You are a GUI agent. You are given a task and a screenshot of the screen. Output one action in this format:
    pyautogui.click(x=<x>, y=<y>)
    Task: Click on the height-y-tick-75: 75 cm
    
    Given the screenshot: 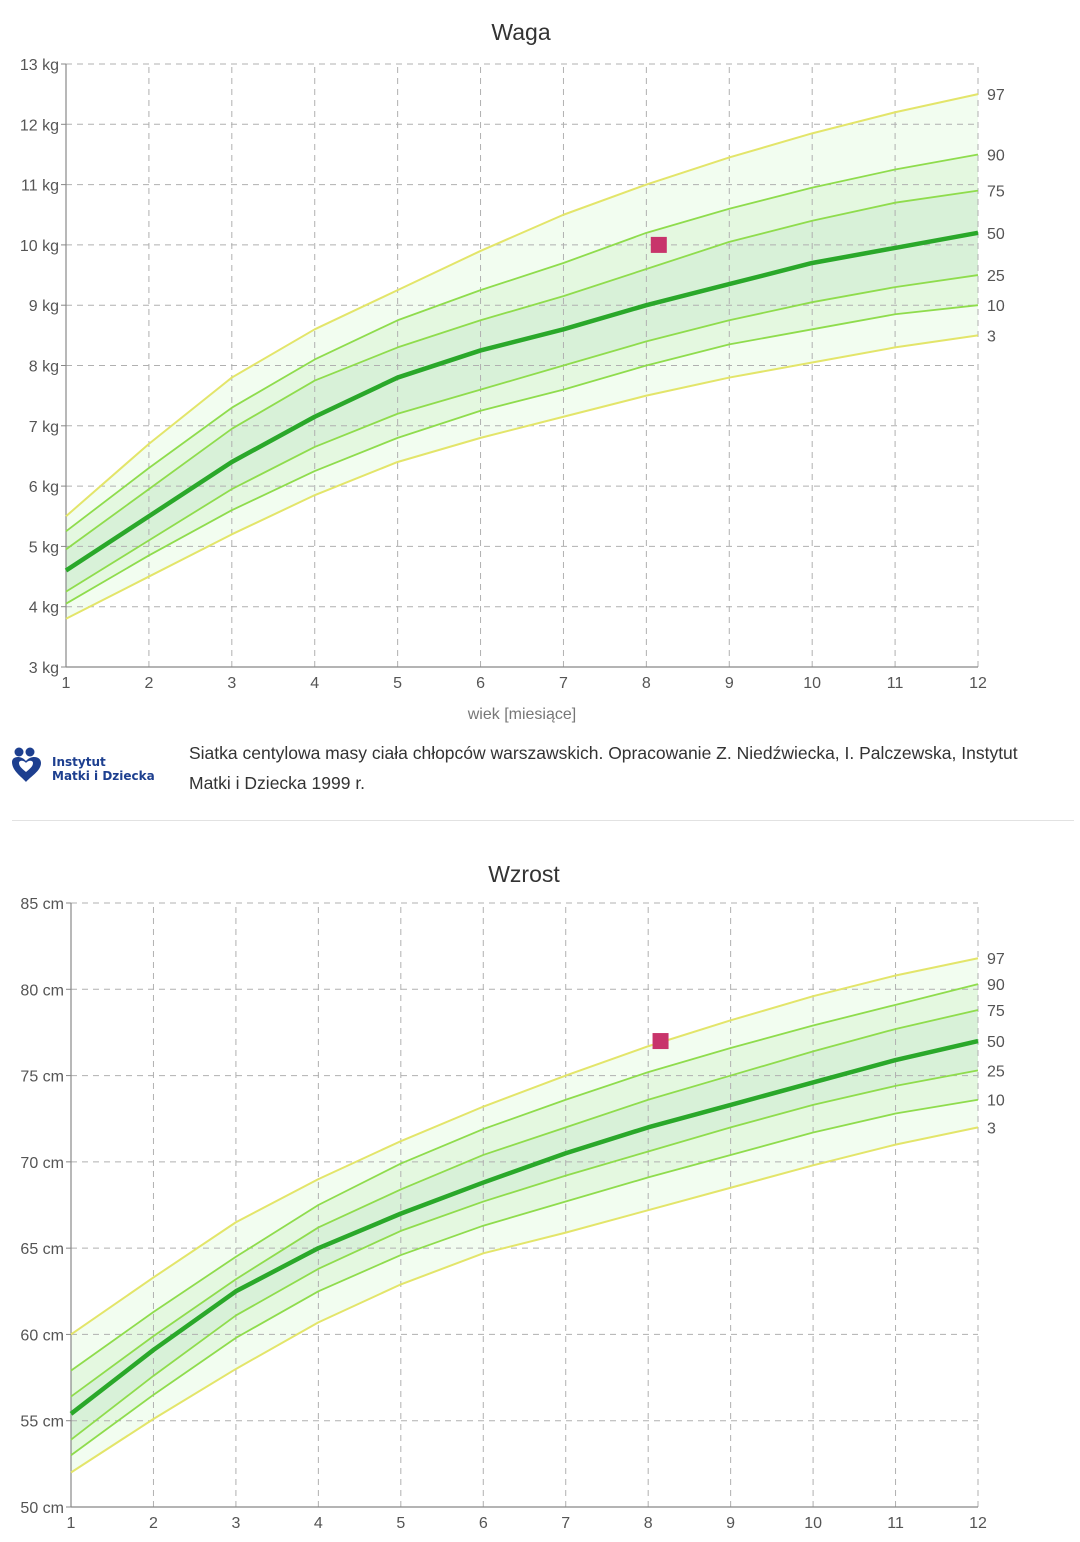 What is the action you would take?
    pyautogui.click(x=42, y=1077)
    